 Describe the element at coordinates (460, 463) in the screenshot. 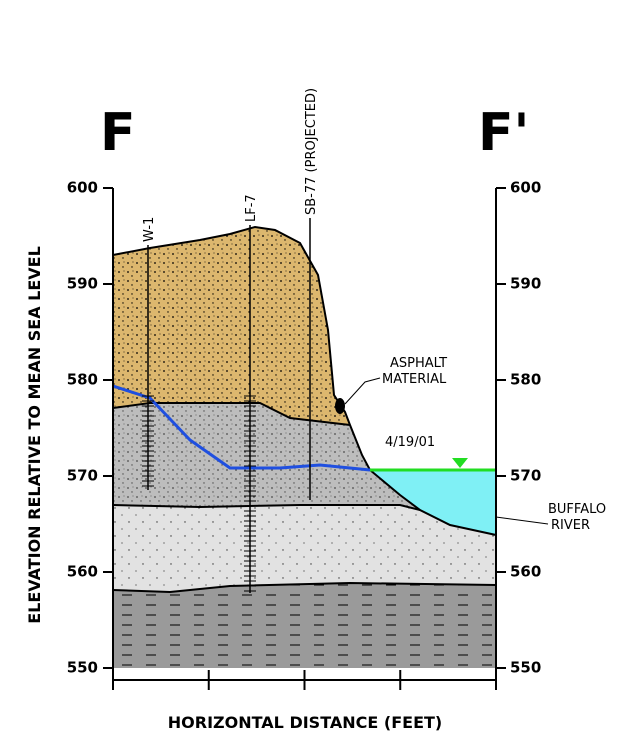

I see `water-marker` at that location.